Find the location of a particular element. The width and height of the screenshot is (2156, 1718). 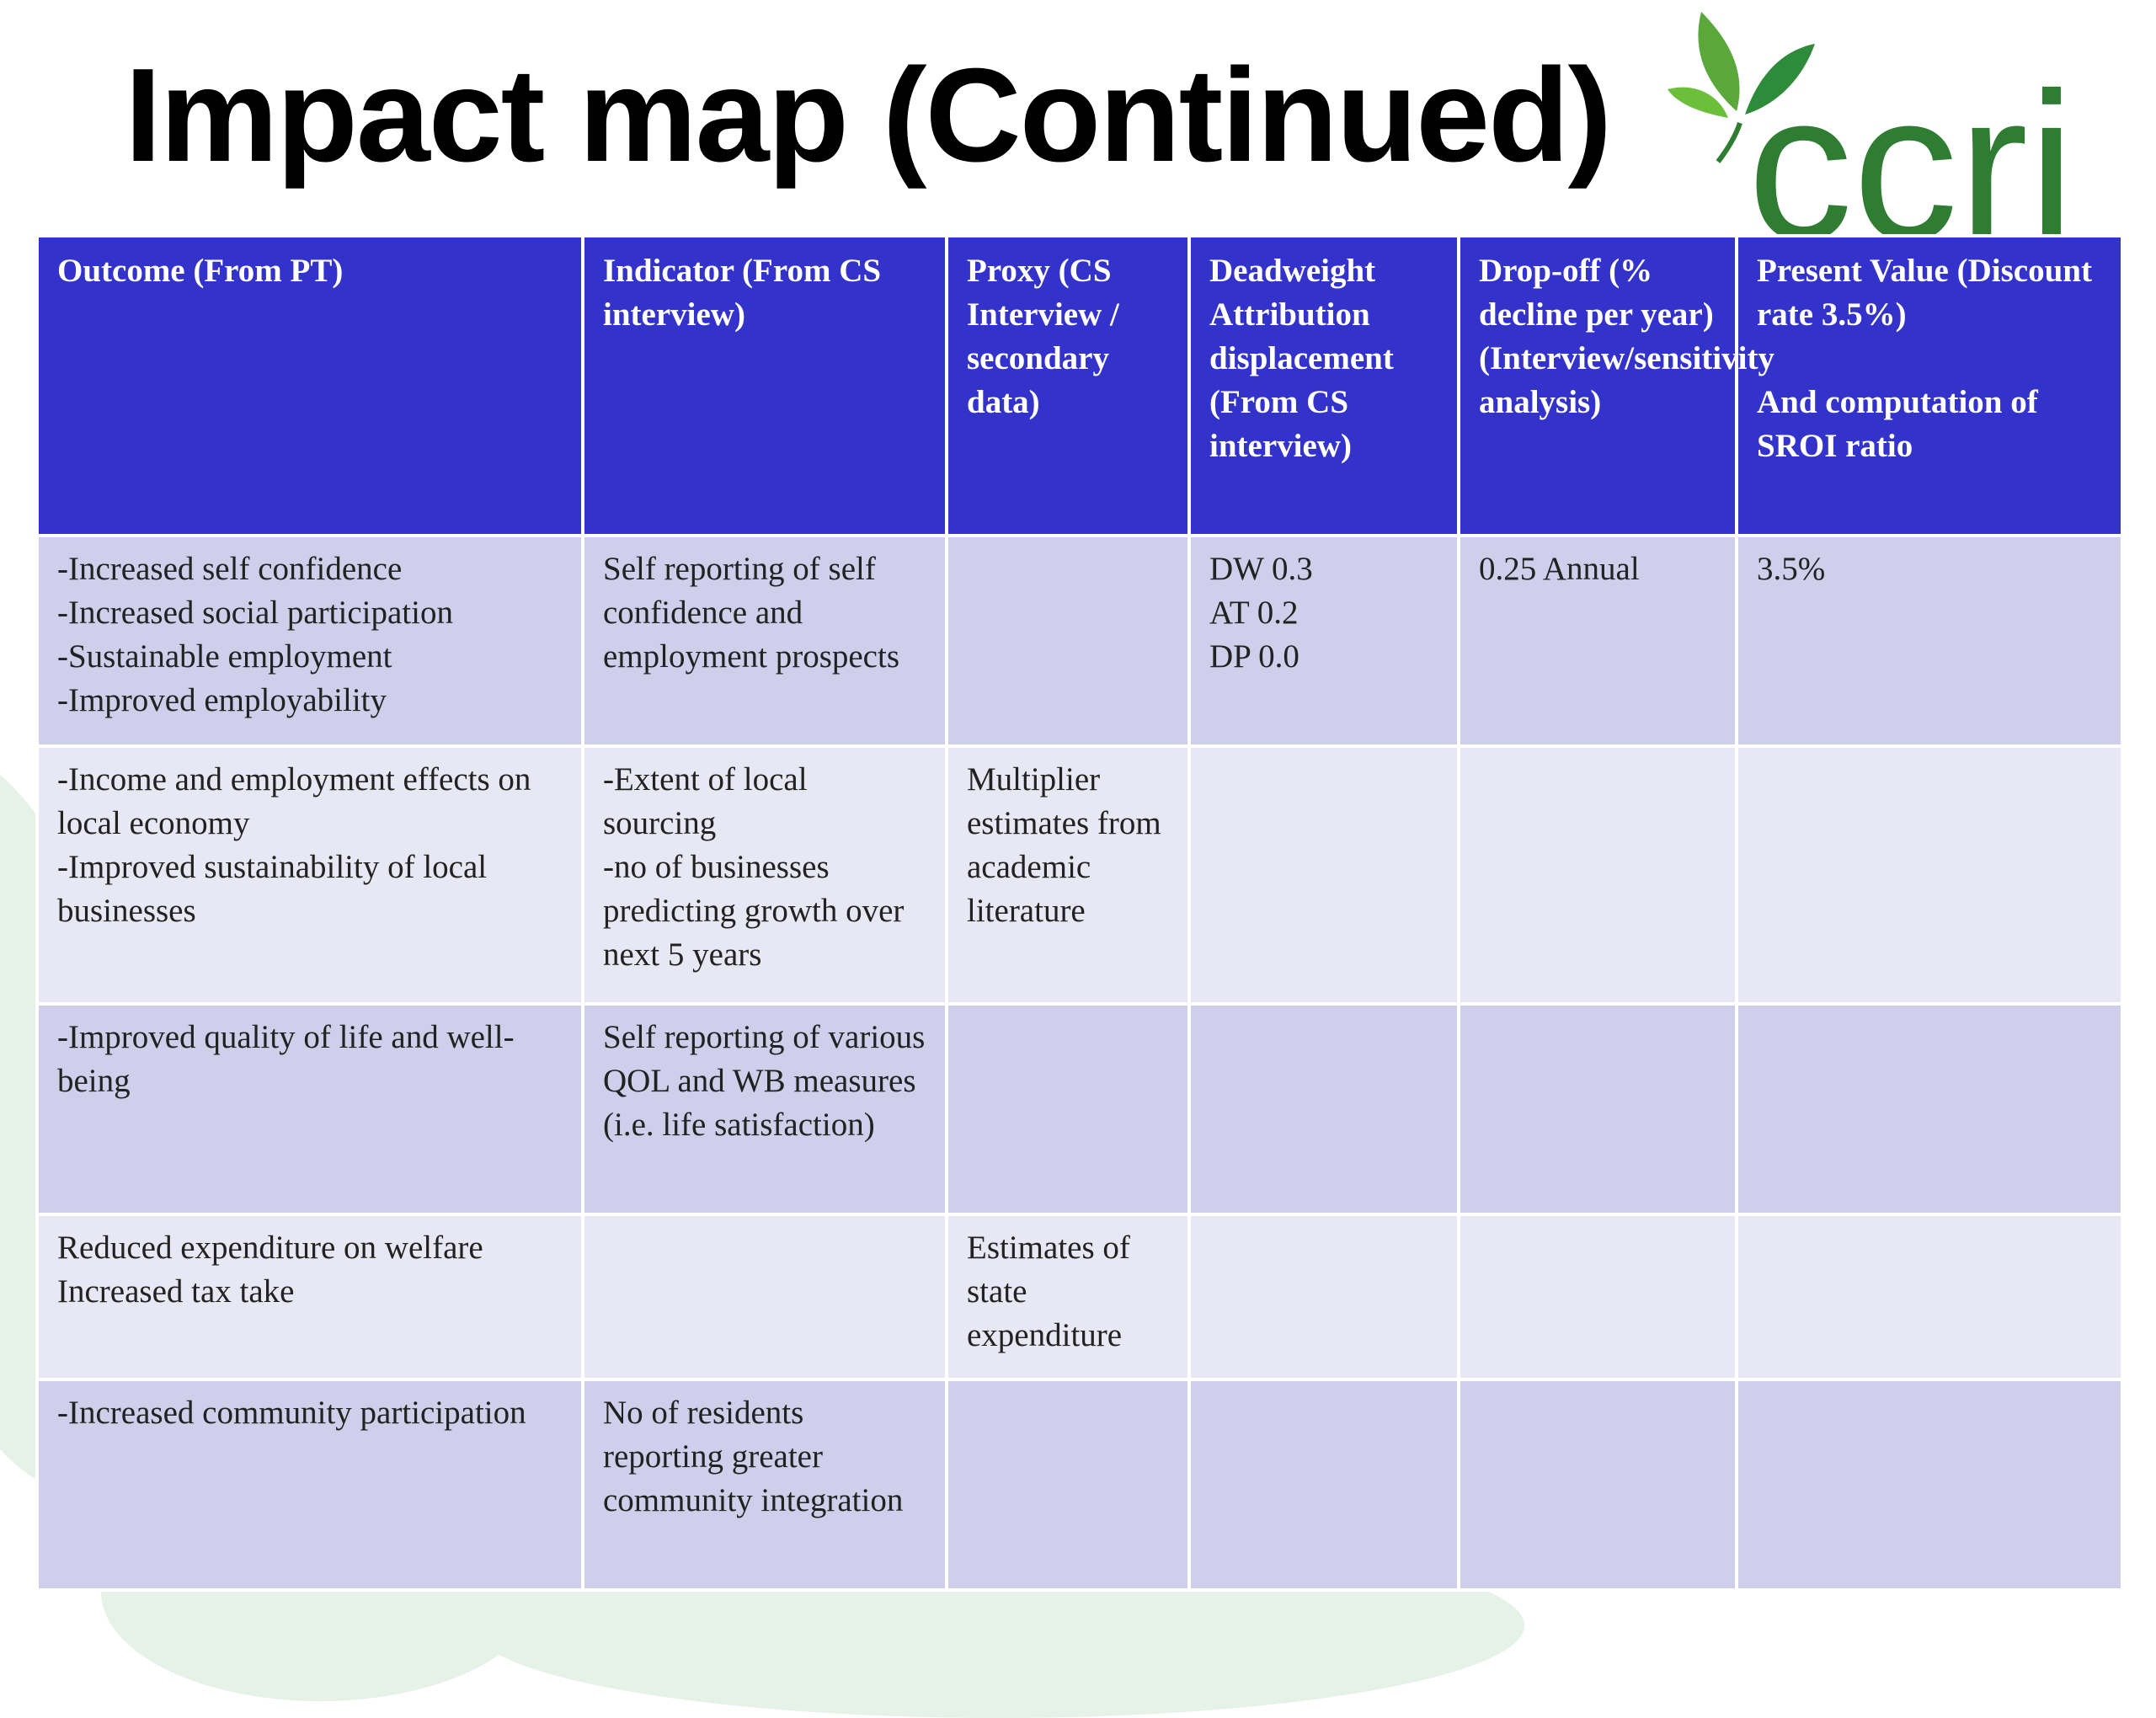

svg-text: ccri is located at coordinates (1911, 145).